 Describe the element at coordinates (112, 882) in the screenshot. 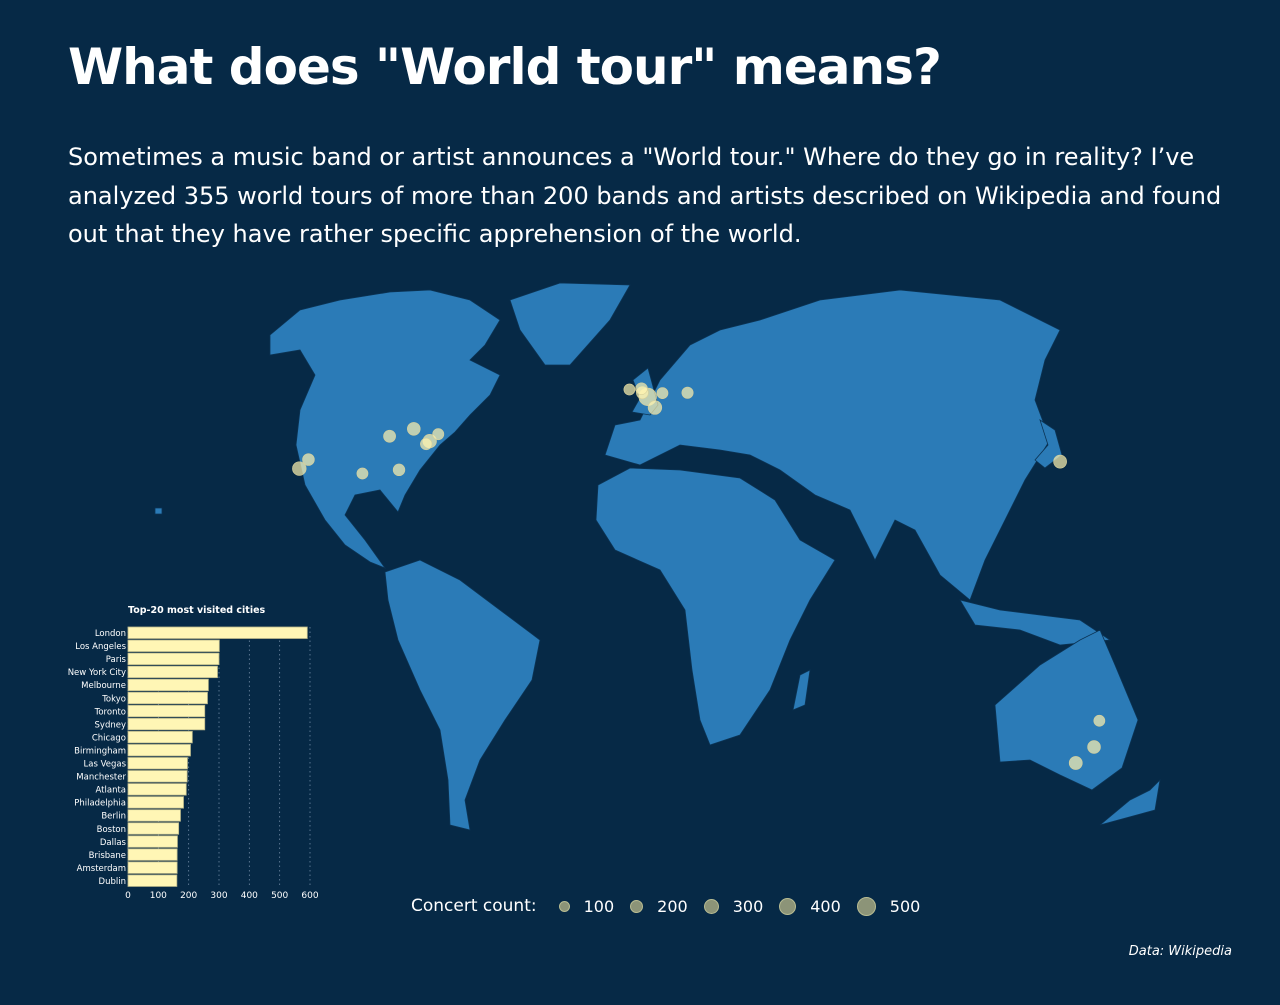

I see `category-label: Dublin` at that location.